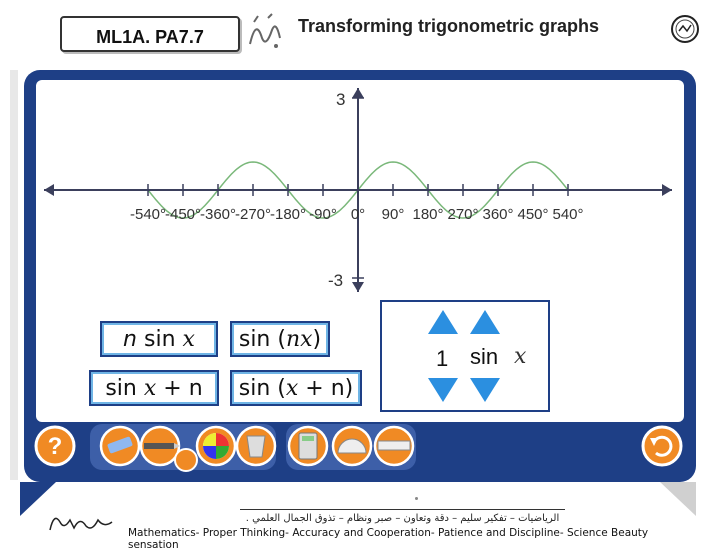  What do you see at coordinates (186, 460) in the screenshot?
I see `pen-color-button` at bounding box center [186, 460].